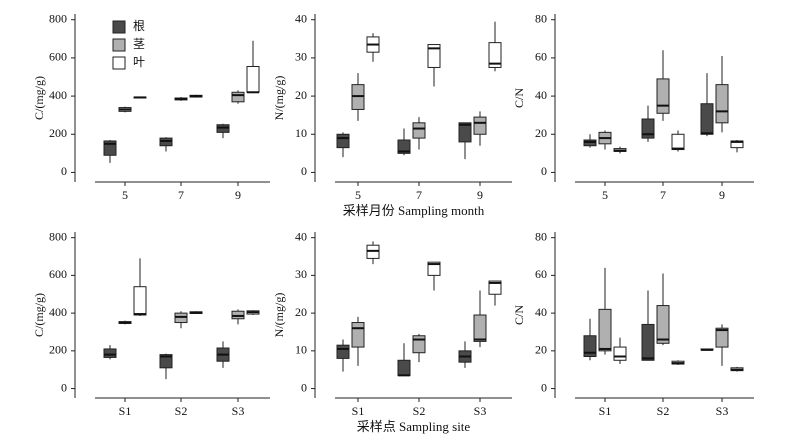 This screenshot has width=800, height=442. What do you see at coordinates (139, 26) in the screenshot?
I see `legend-label: 根` at bounding box center [139, 26].